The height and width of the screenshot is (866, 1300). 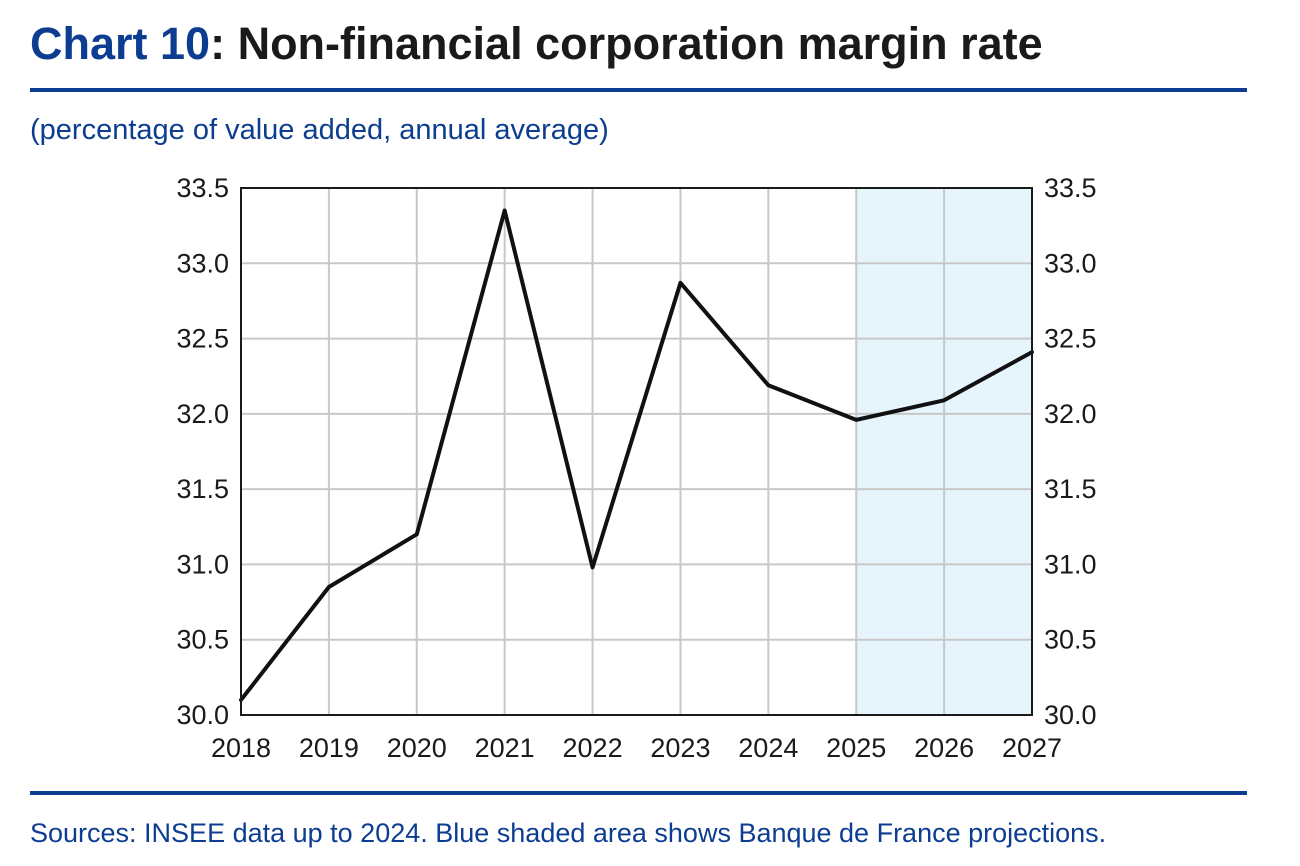 I want to click on y-tick-label-right: 32.5, so click(x=1070, y=339).